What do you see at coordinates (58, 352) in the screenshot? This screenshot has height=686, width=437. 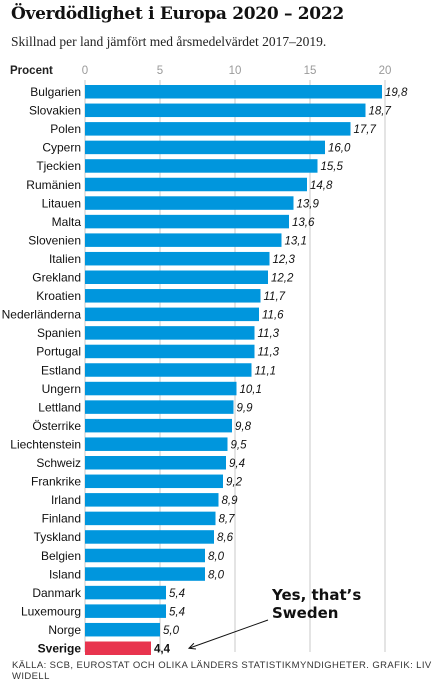 I see `category-label: Portugal` at bounding box center [58, 352].